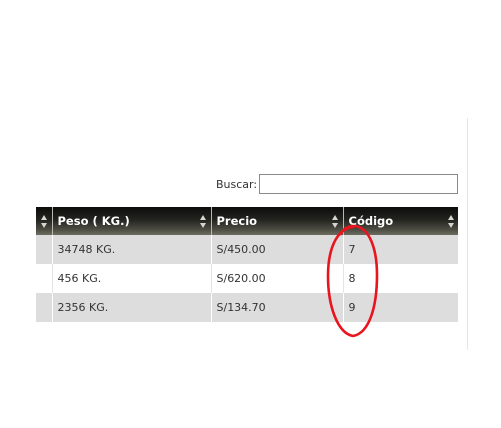 This screenshot has height=428, width=501. Describe the element at coordinates (93, 221) in the screenshot. I see `column-header-label: Peso ( KG.)` at that location.